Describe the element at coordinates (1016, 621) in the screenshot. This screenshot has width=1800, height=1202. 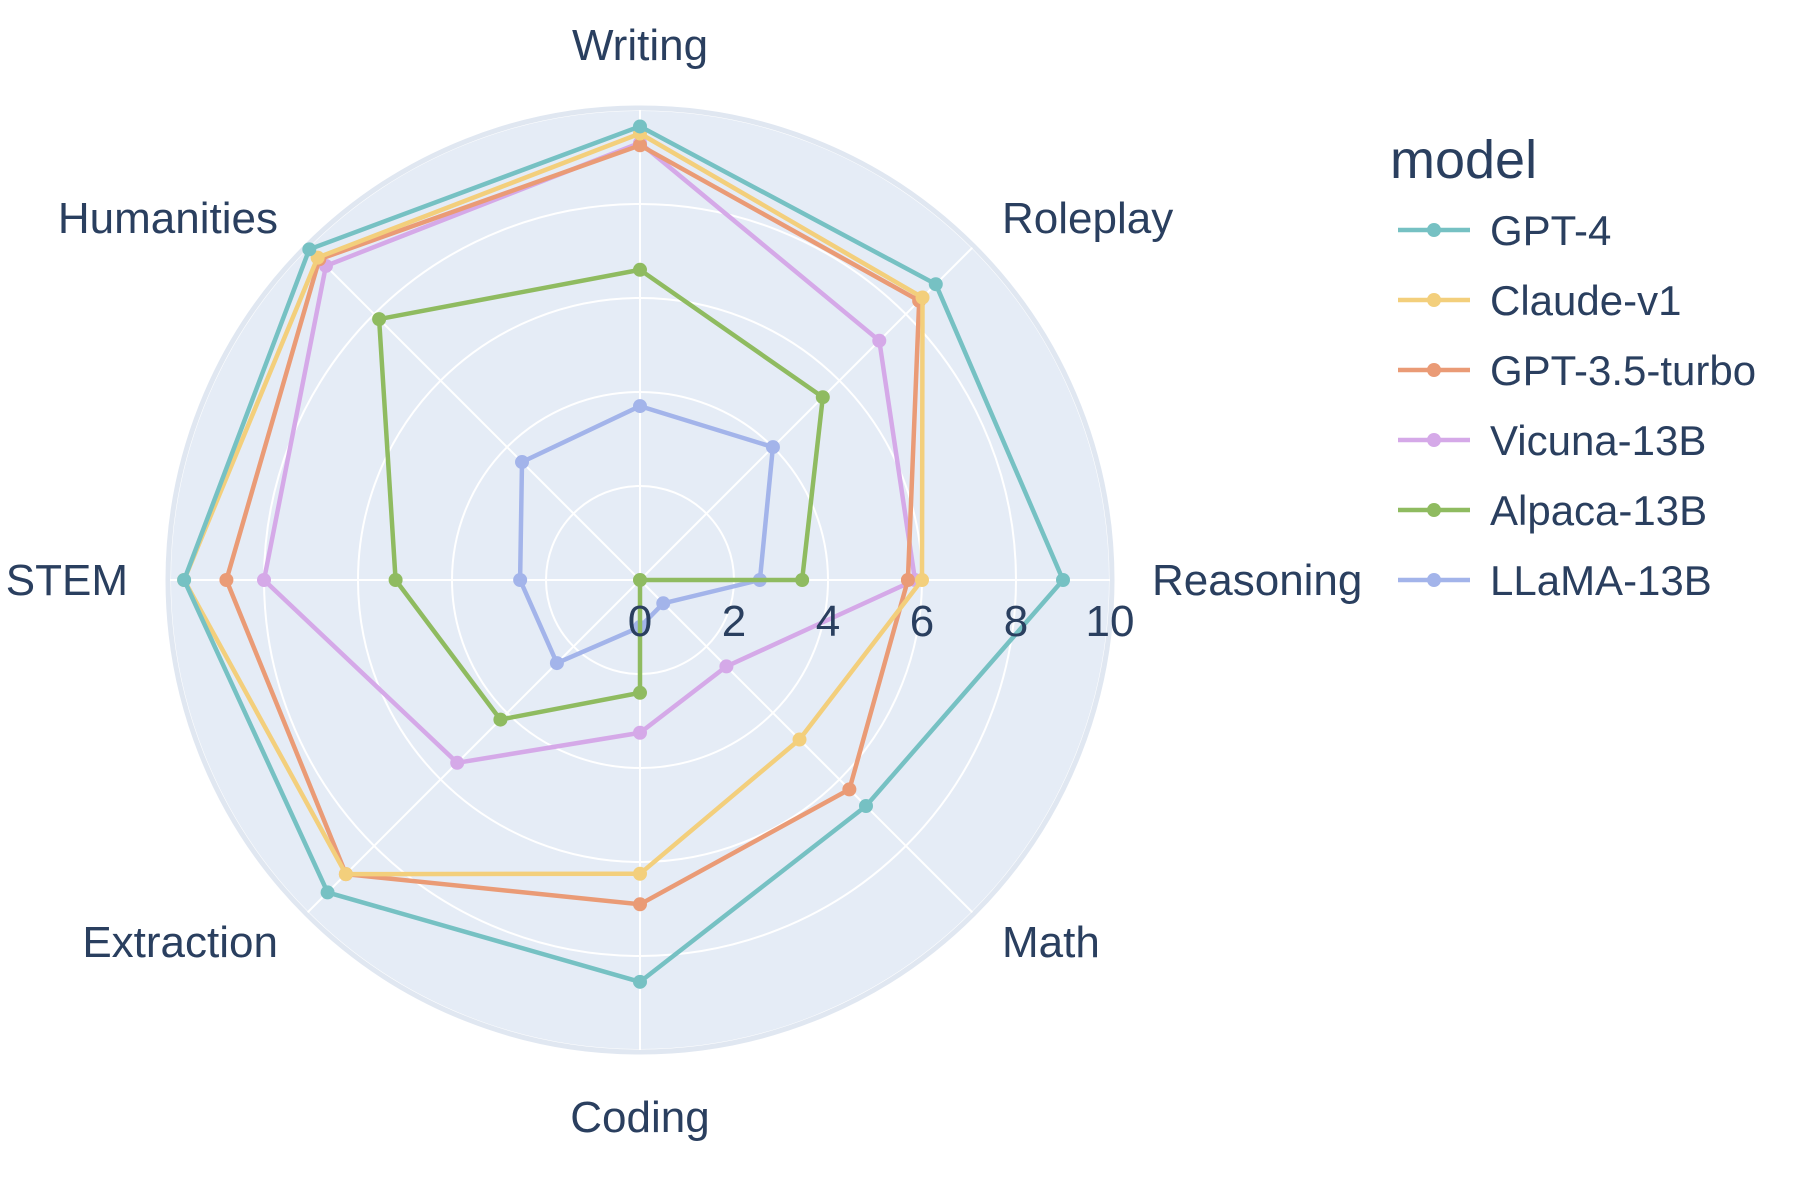
I see `radial-tick-label: 8` at that location.